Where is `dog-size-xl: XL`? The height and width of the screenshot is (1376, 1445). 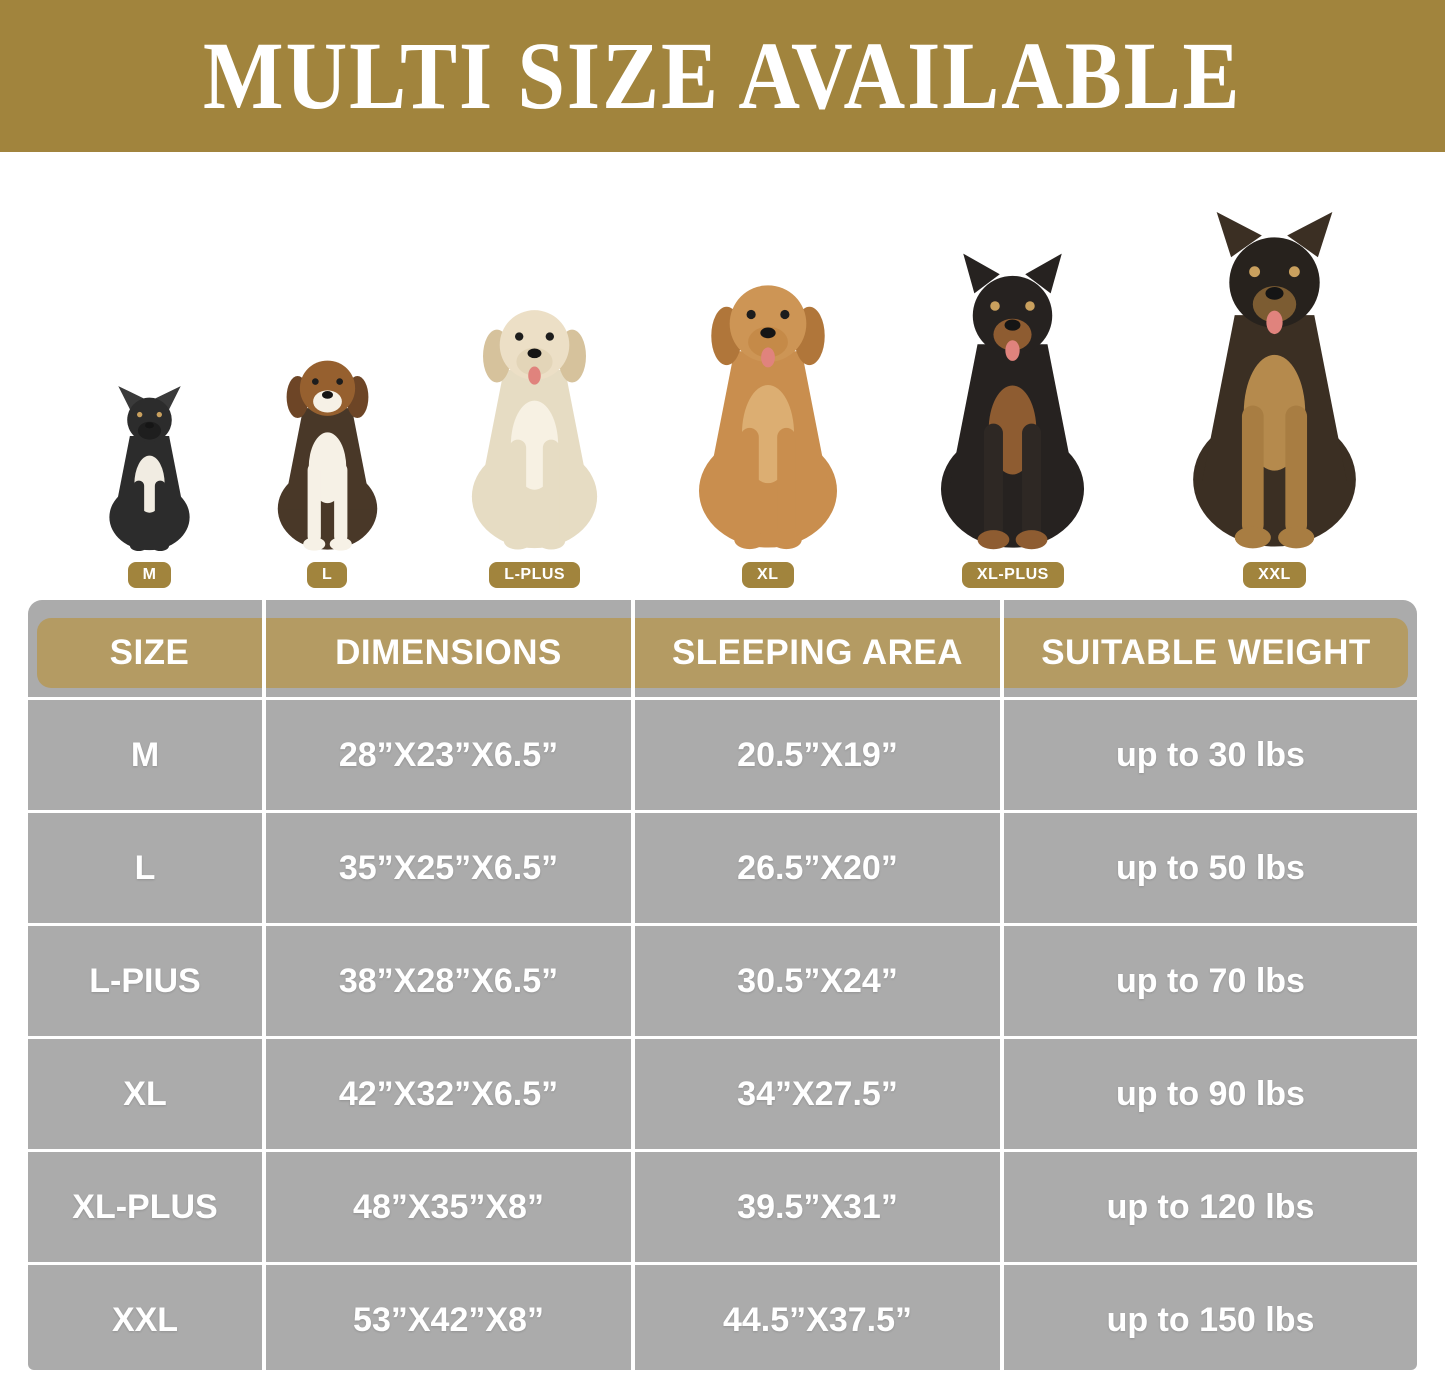
dog-size-xl: XL is located at coordinates (768, 431).